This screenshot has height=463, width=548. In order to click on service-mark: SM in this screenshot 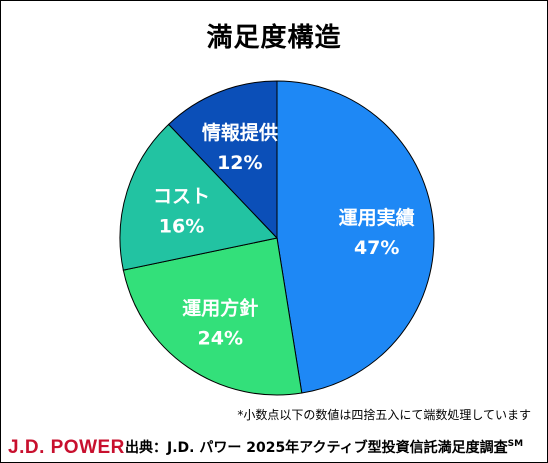, I will do `click(515, 444)`.